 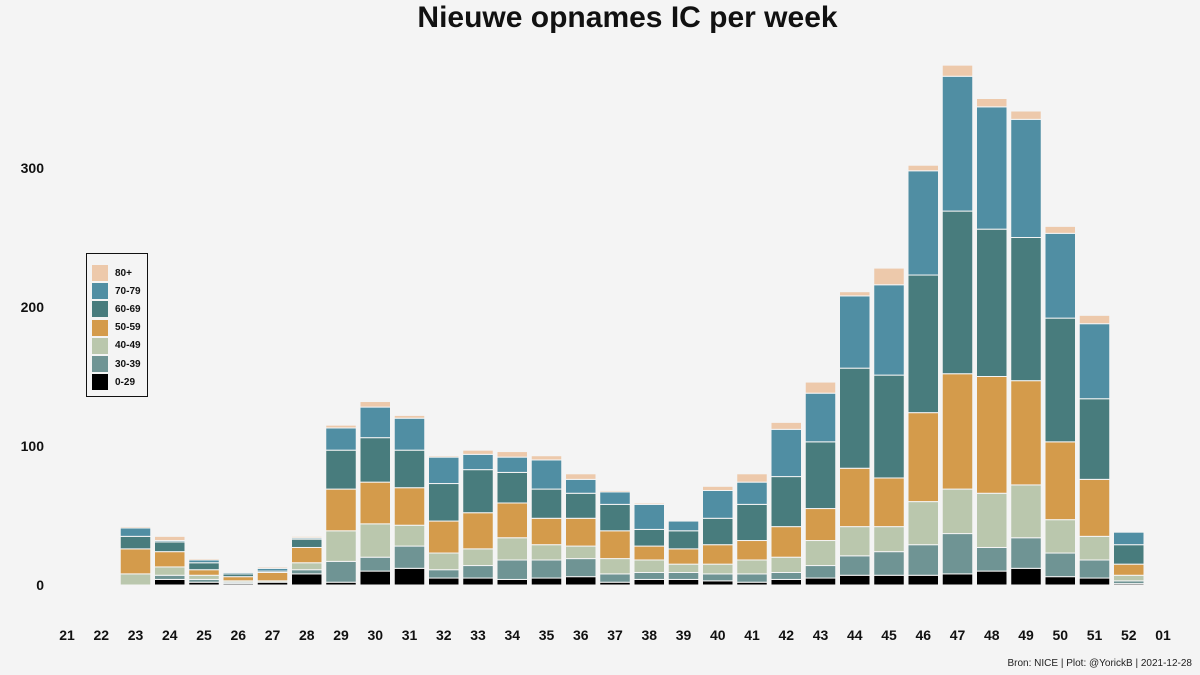 What do you see at coordinates (889, 635) in the screenshot?
I see `x-tick-label: 45` at bounding box center [889, 635].